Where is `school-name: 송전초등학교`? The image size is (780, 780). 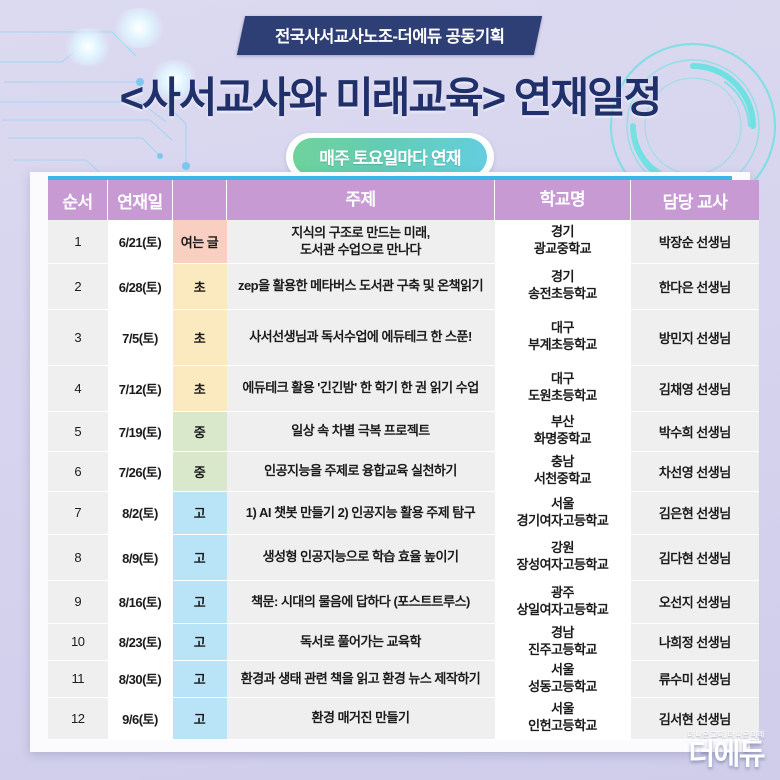 school-name: 송전초등학교 is located at coordinates (562, 293).